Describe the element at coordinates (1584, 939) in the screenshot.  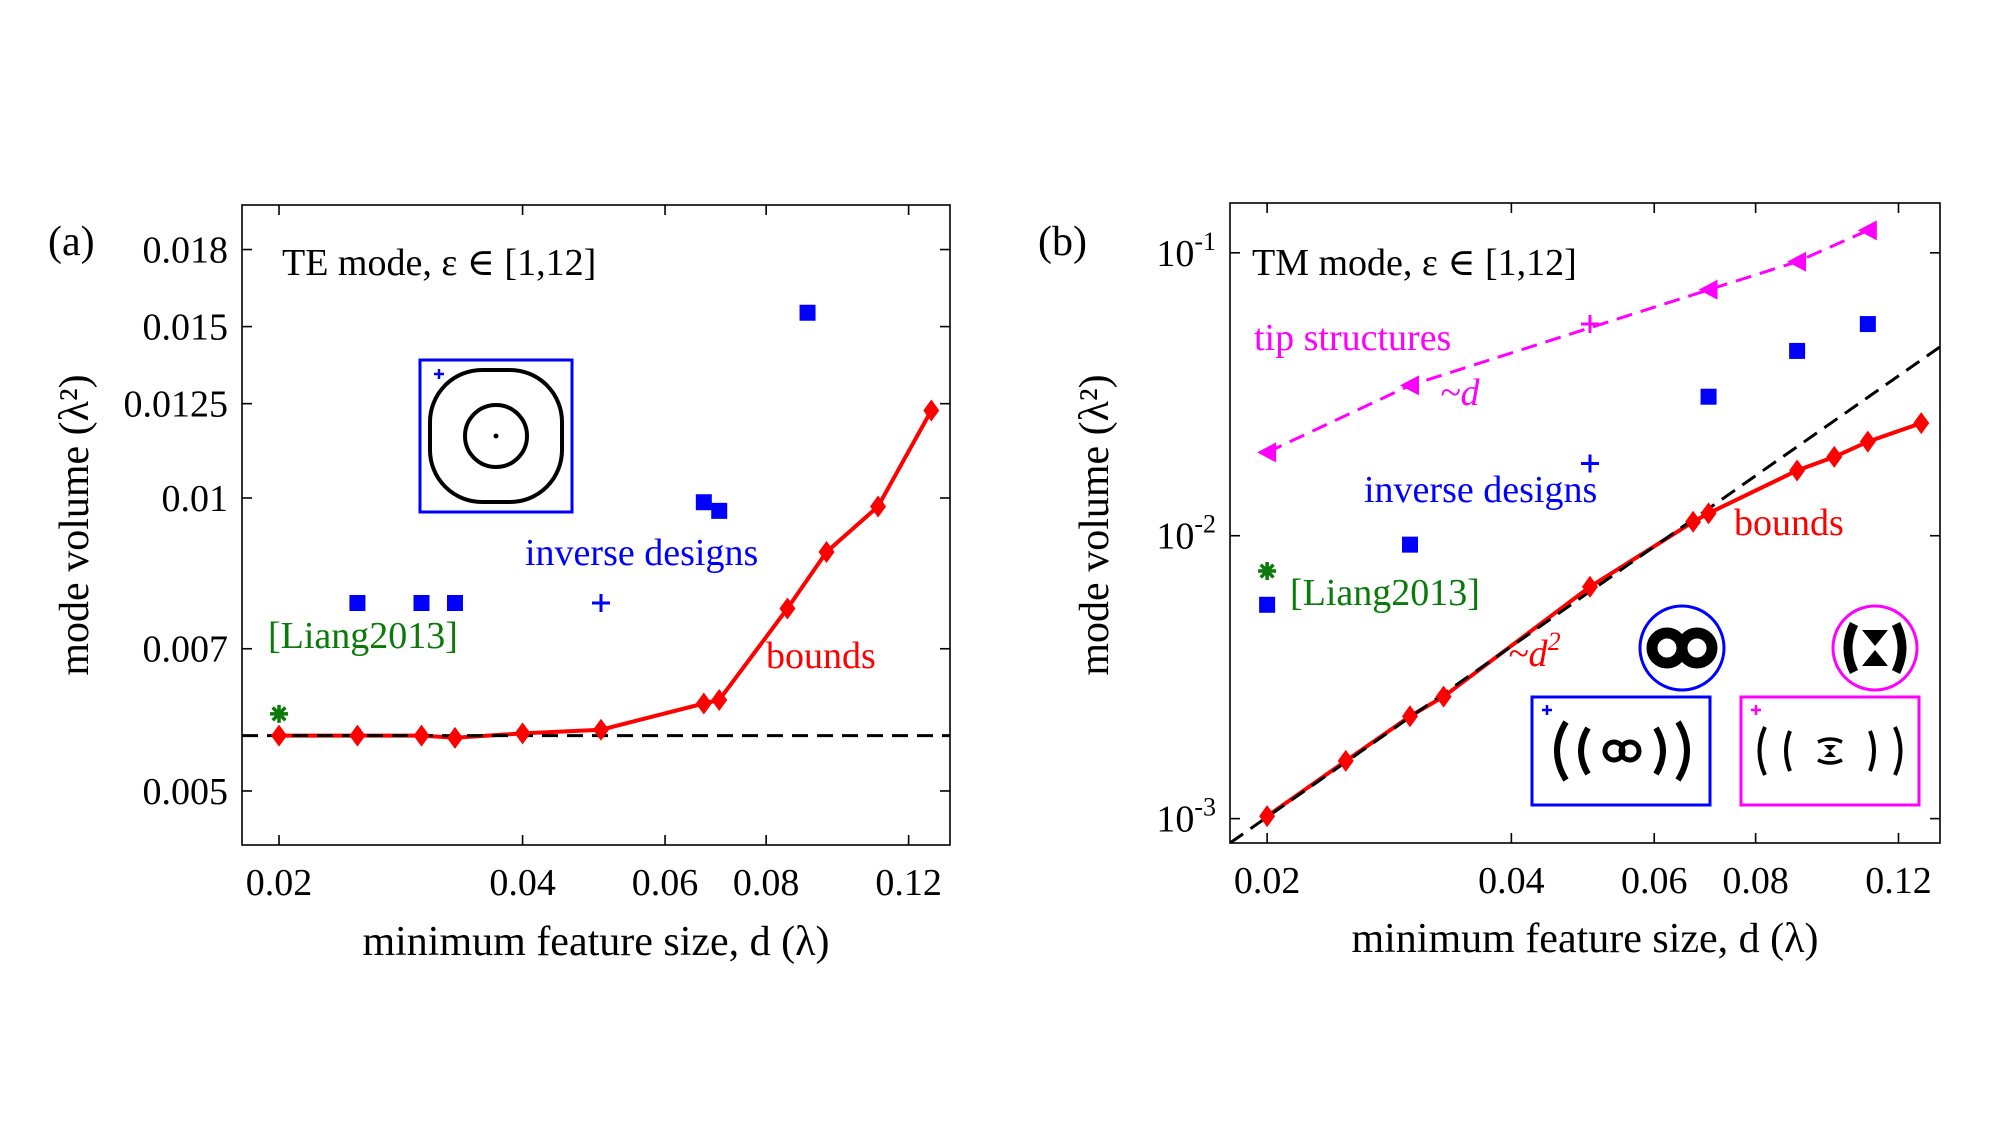
I see `panel-b-x-axis-label: minimum feature size, d (λ)` at that location.